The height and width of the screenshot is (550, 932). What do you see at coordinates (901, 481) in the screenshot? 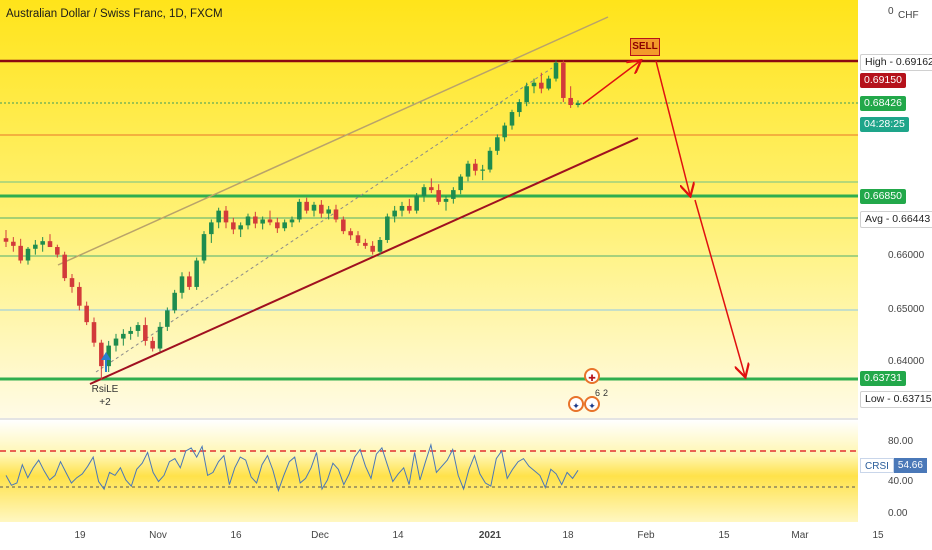
I see `osc-tick-40: 40.00` at bounding box center [901, 481].